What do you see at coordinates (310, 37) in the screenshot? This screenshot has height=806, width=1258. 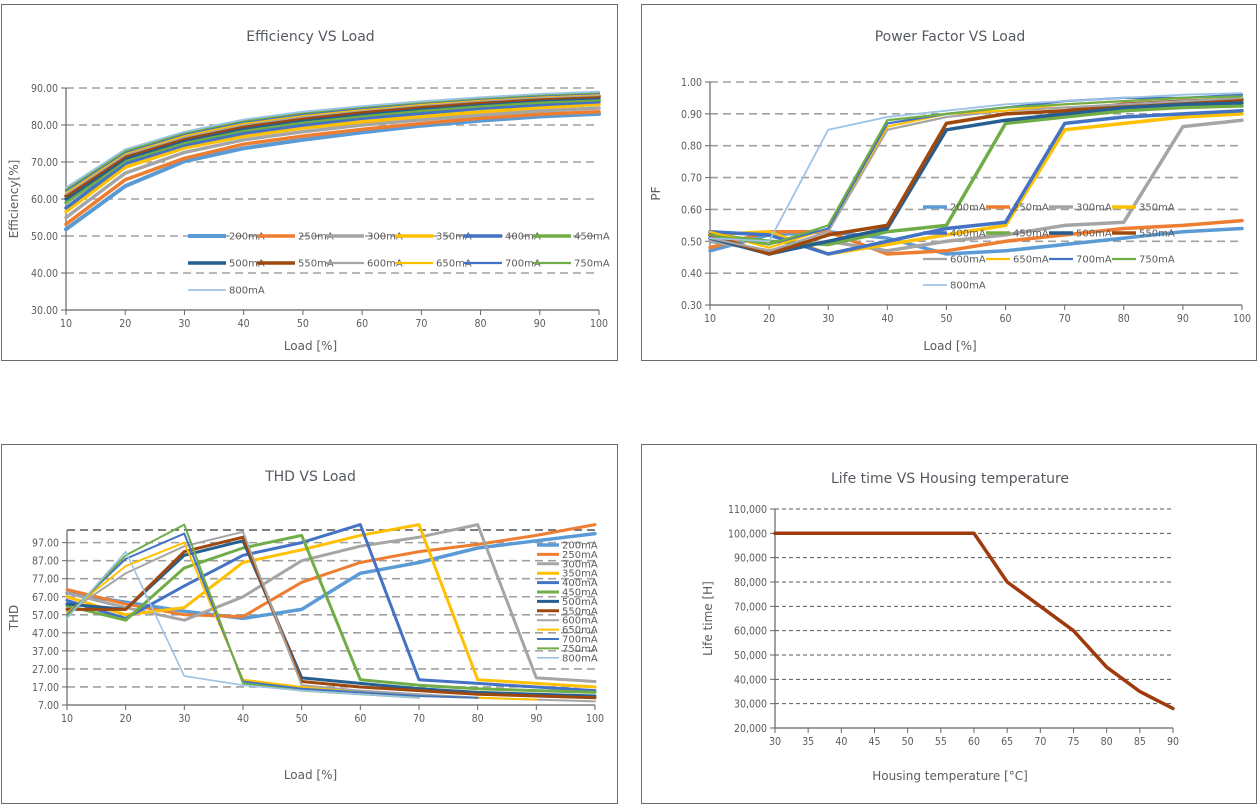 I see `chart-title: Efficiency VS Load` at bounding box center [310, 37].